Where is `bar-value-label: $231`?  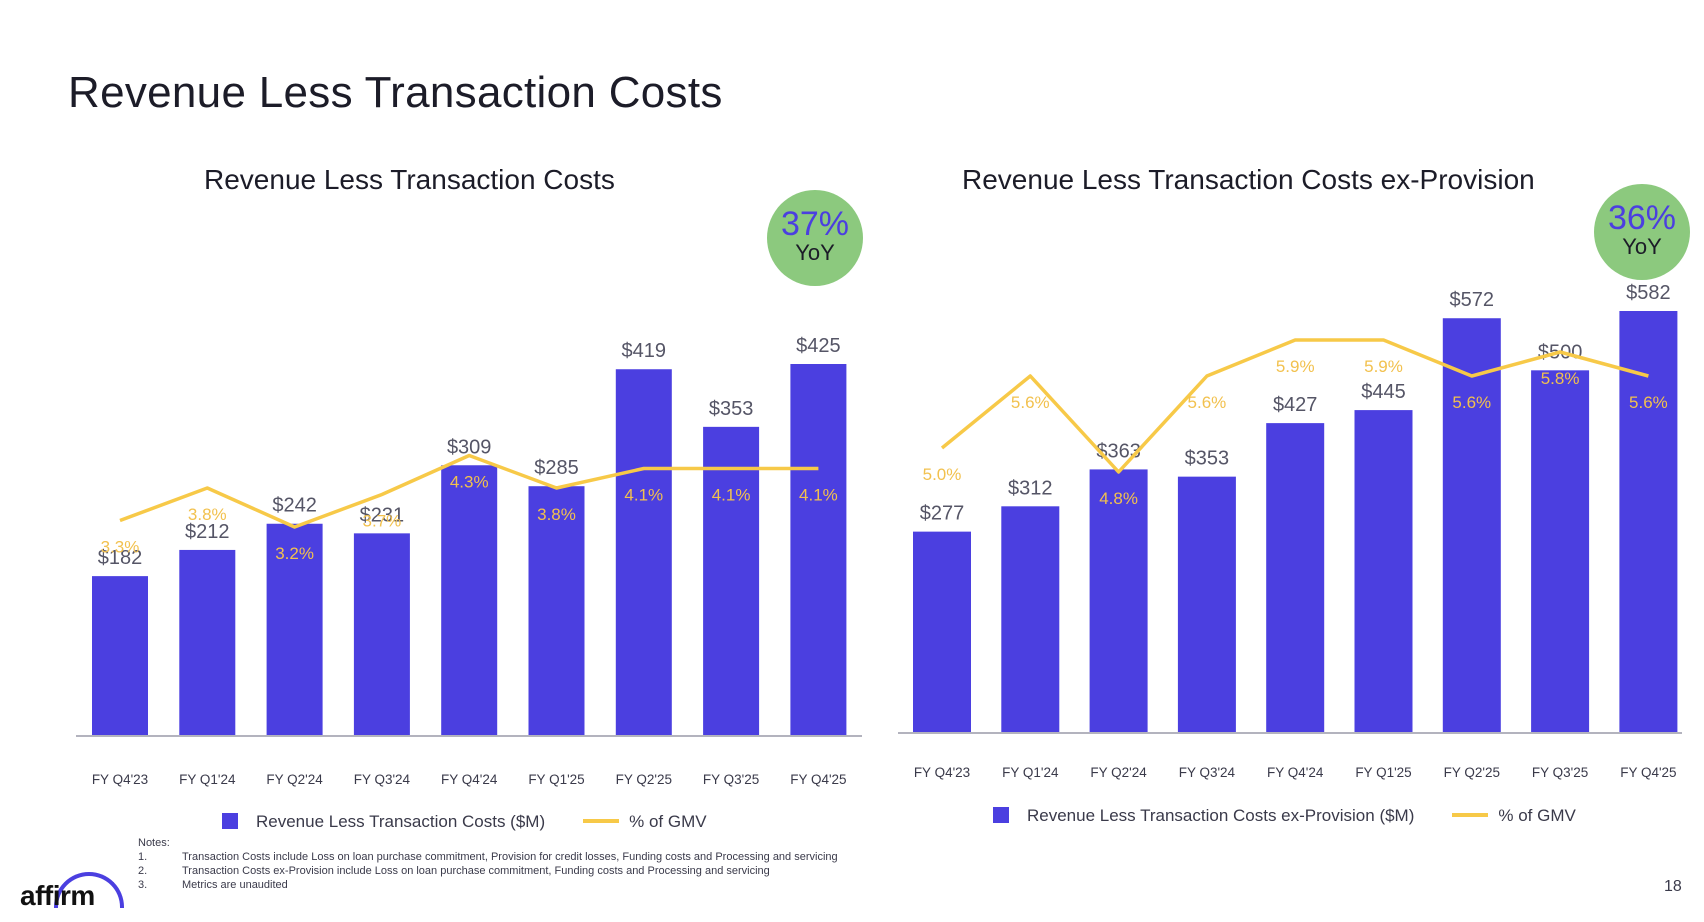
bar-value-label: $231 is located at coordinates (382, 515).